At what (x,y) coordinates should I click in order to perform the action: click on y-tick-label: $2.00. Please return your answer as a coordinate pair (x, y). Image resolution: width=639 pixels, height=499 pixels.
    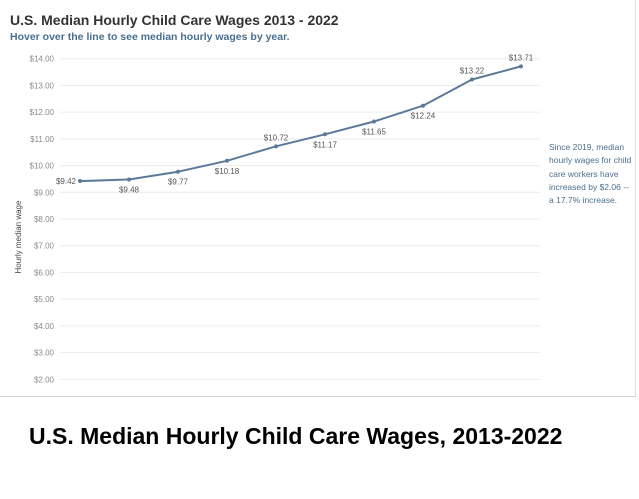
    Looking at the image, I should click on (44, 379).